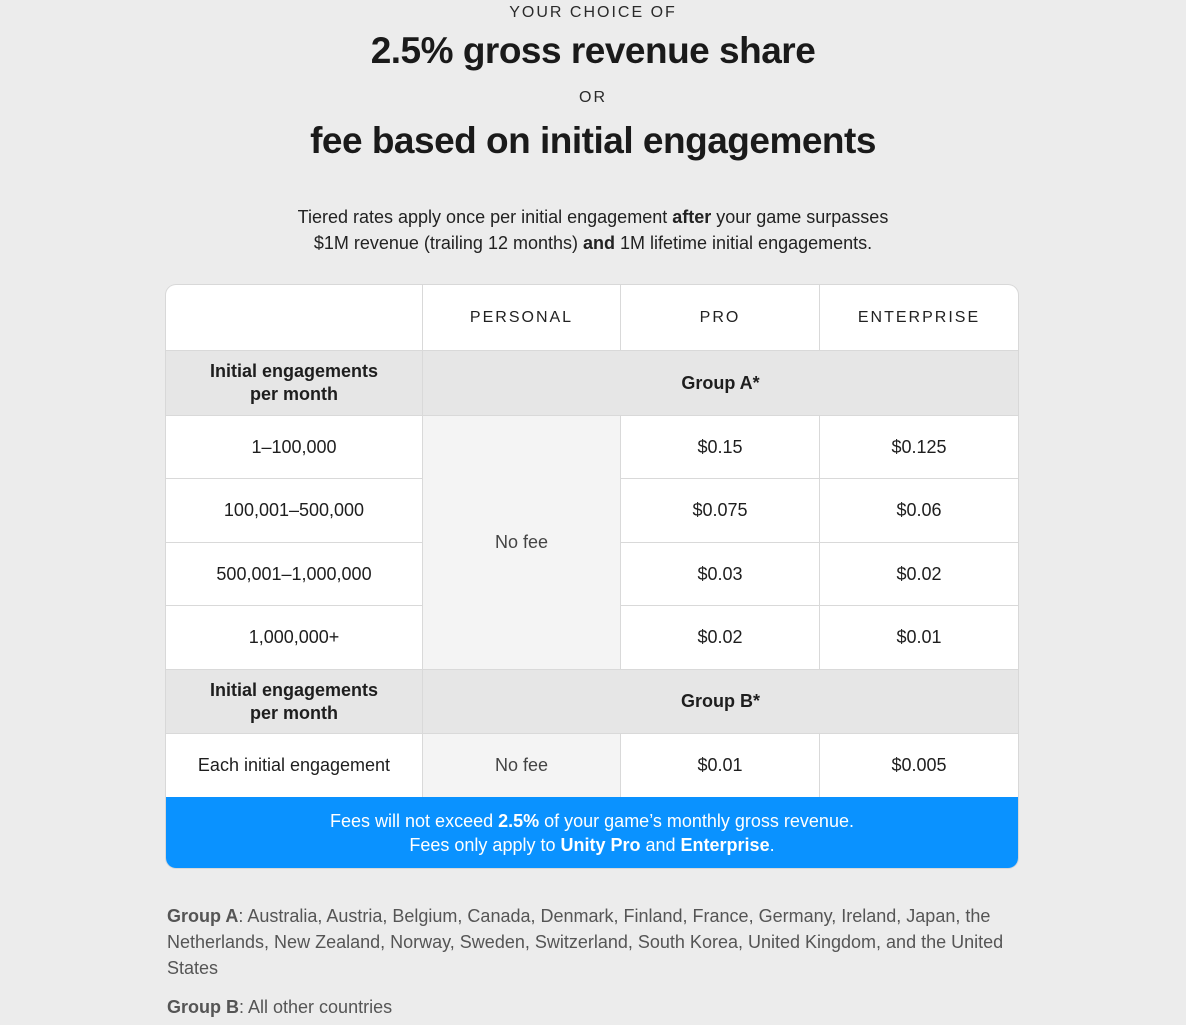 This screenshot has height=1025, width=1186. I want to click on intro-text-part: your game surpasses, so click(800, 217).